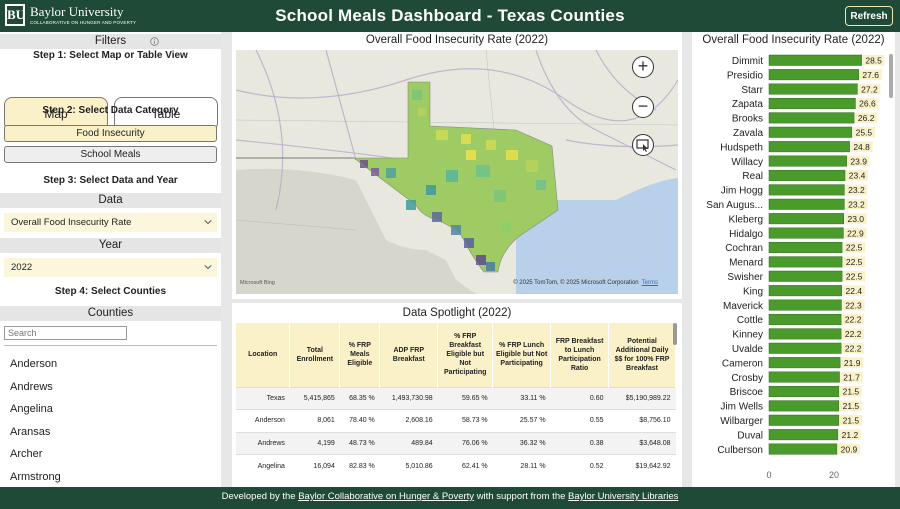 The height and width of the screenshot is (509, 900). I want to click on year-dropdown: 2022, so click(110, 267).